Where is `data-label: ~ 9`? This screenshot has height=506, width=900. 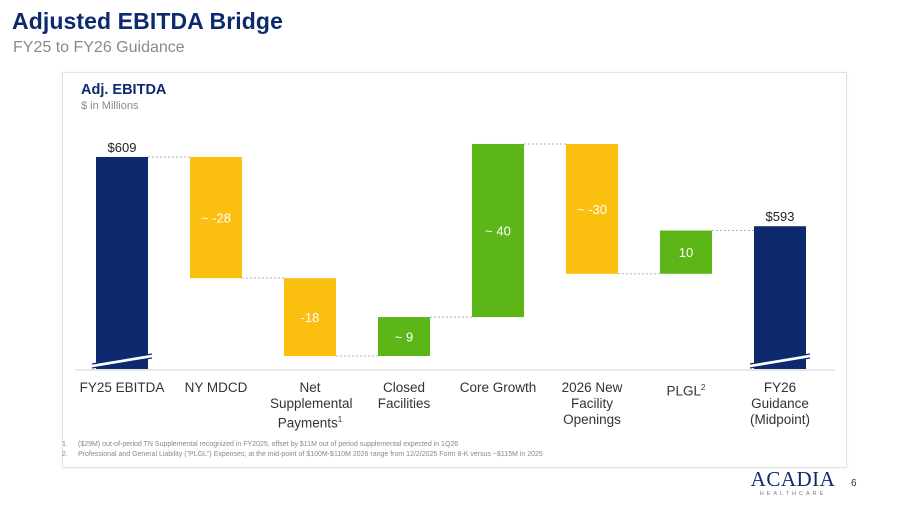 data-label: ~ 9 is located at coordinates (404, 337).